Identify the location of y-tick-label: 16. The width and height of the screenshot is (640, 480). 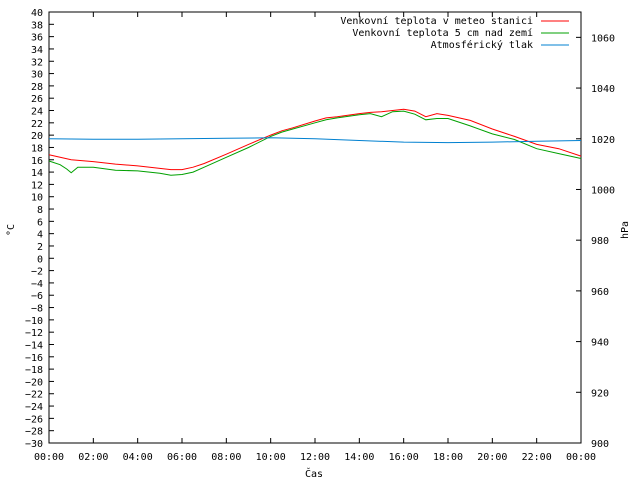
(37, 161).